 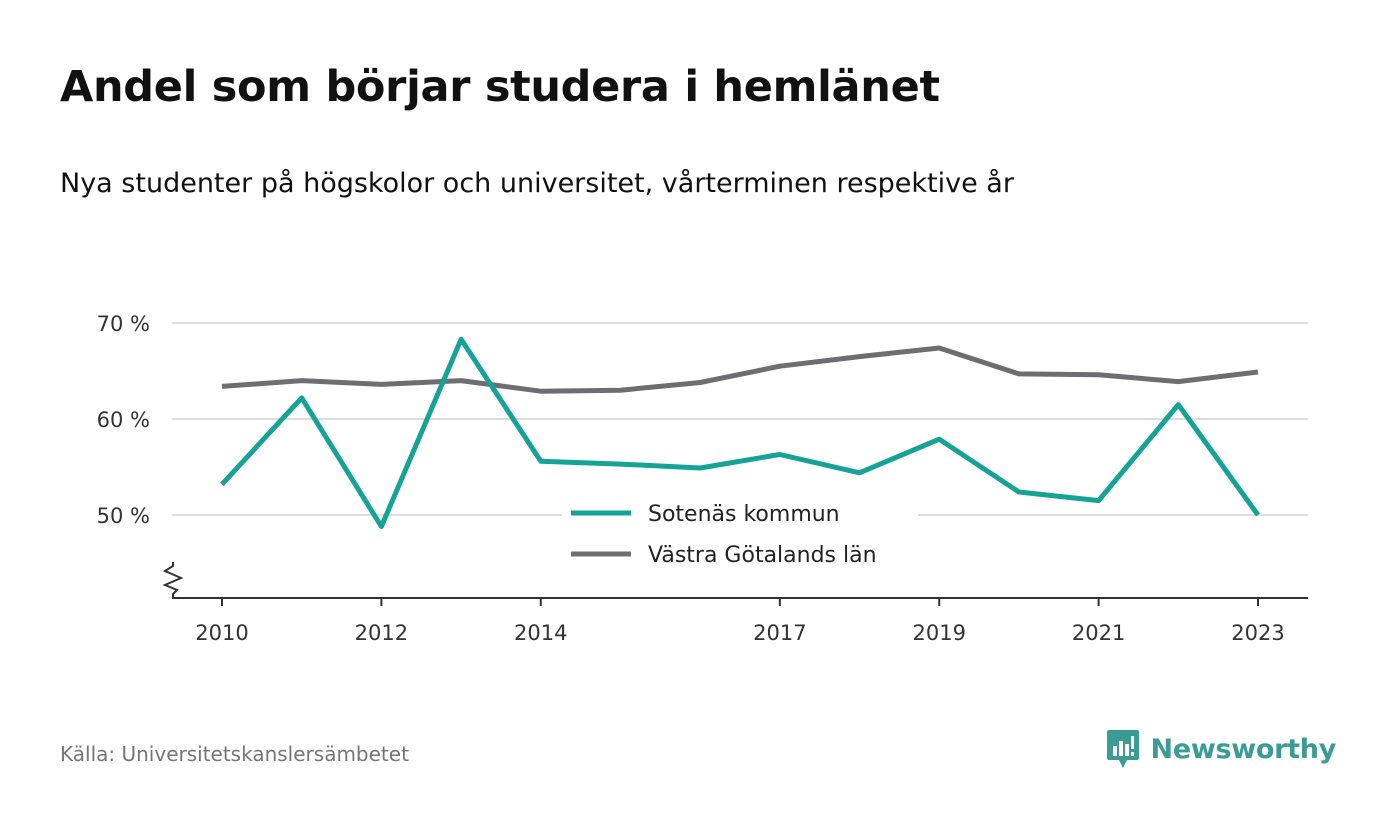 I want to click on legend-label: Sotenäs kommun, so click(x=744, y=514).